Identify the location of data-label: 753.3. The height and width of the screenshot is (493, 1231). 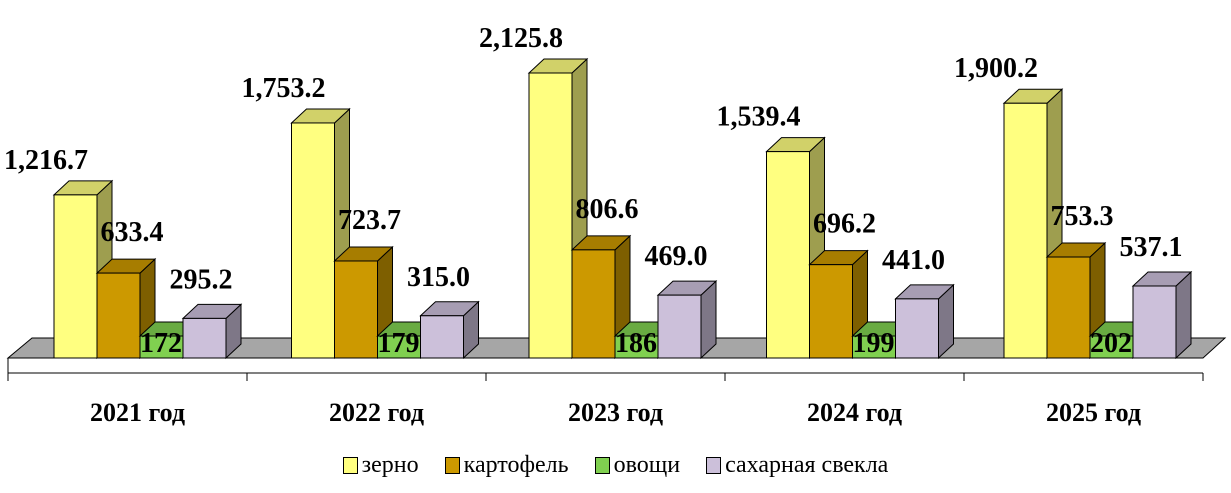
(1082, 216).